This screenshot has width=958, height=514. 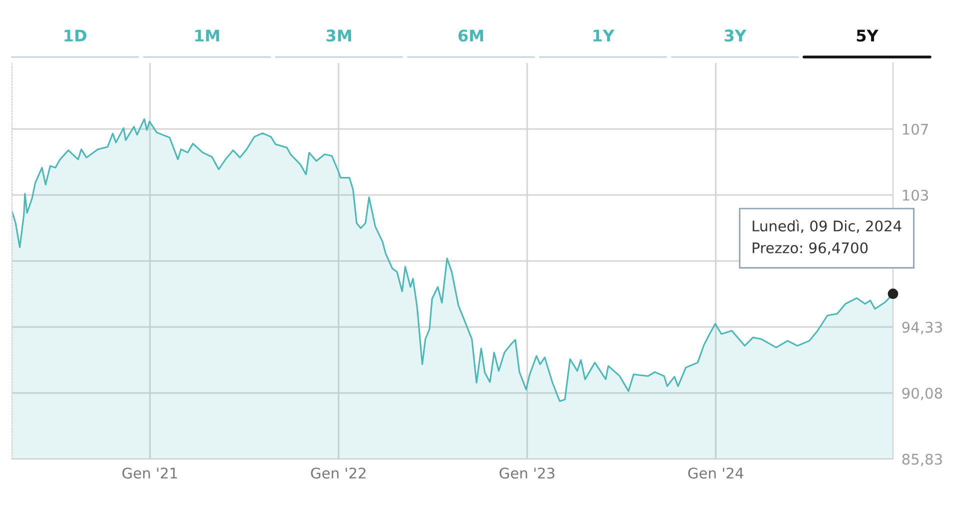 I want to click on text: 3Y, so click(x=735, y=36).